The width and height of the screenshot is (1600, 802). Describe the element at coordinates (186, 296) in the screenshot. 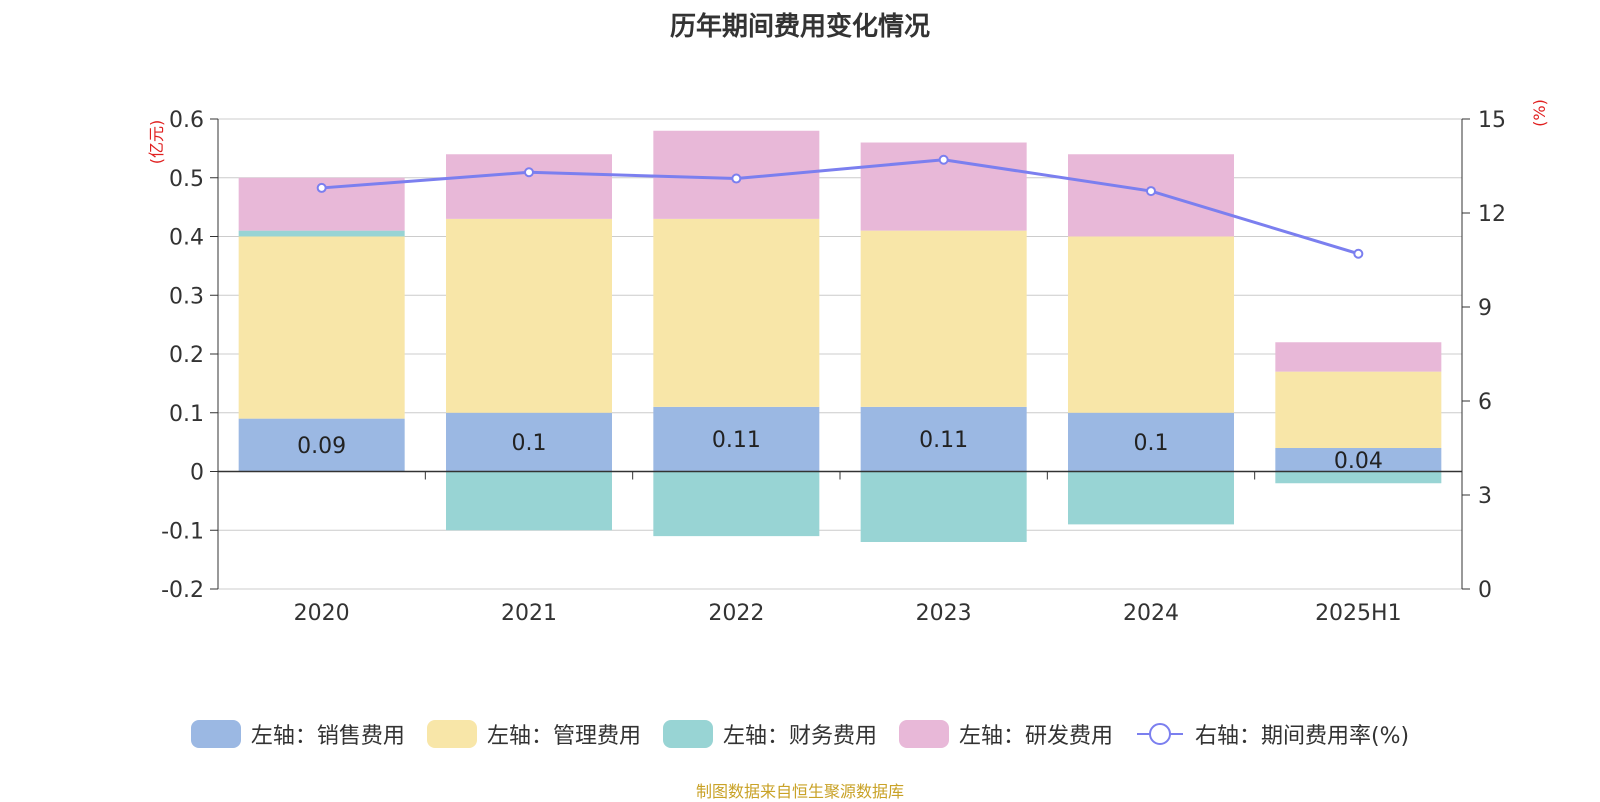

I see `left-axis-tick-label: 0.3` at that location.